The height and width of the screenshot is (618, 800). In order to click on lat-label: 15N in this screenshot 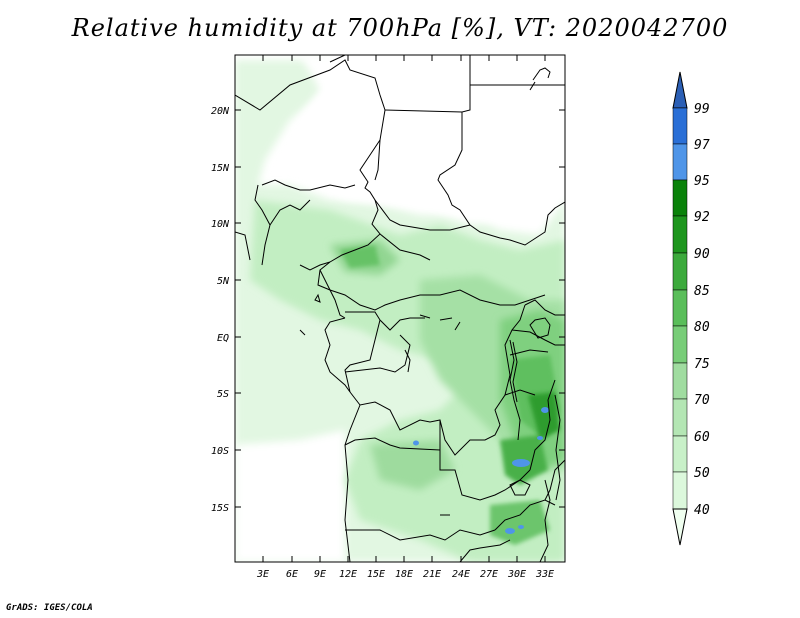, I will do `click(220, 168)`.